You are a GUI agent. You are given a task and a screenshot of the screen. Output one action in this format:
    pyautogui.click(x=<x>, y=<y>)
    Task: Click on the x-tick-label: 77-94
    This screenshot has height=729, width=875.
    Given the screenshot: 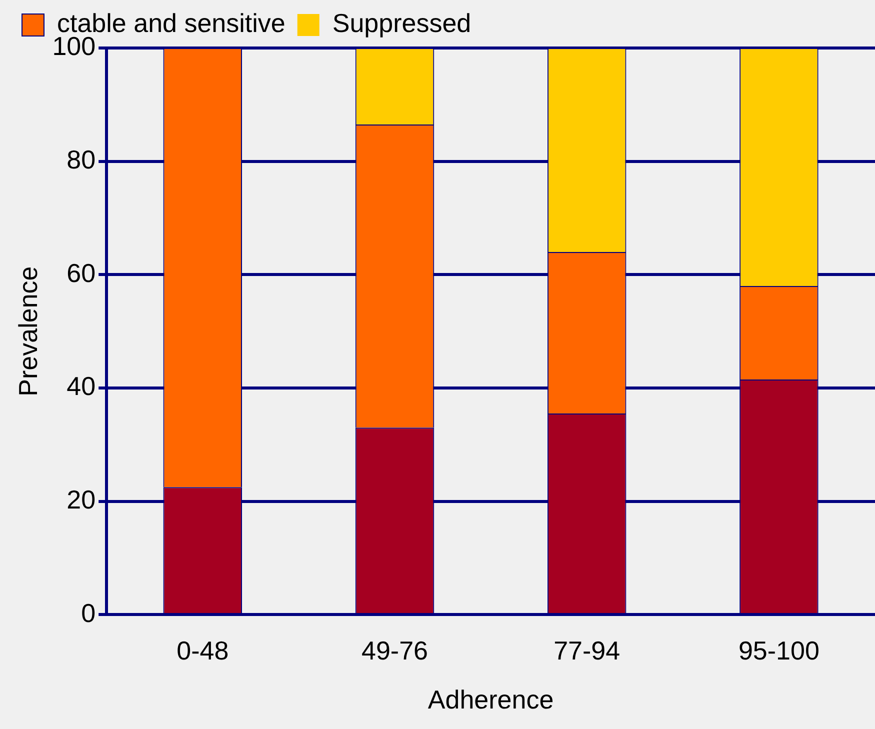 What is the action you would take?
    pyautogui.click(x=587, y=650)
    